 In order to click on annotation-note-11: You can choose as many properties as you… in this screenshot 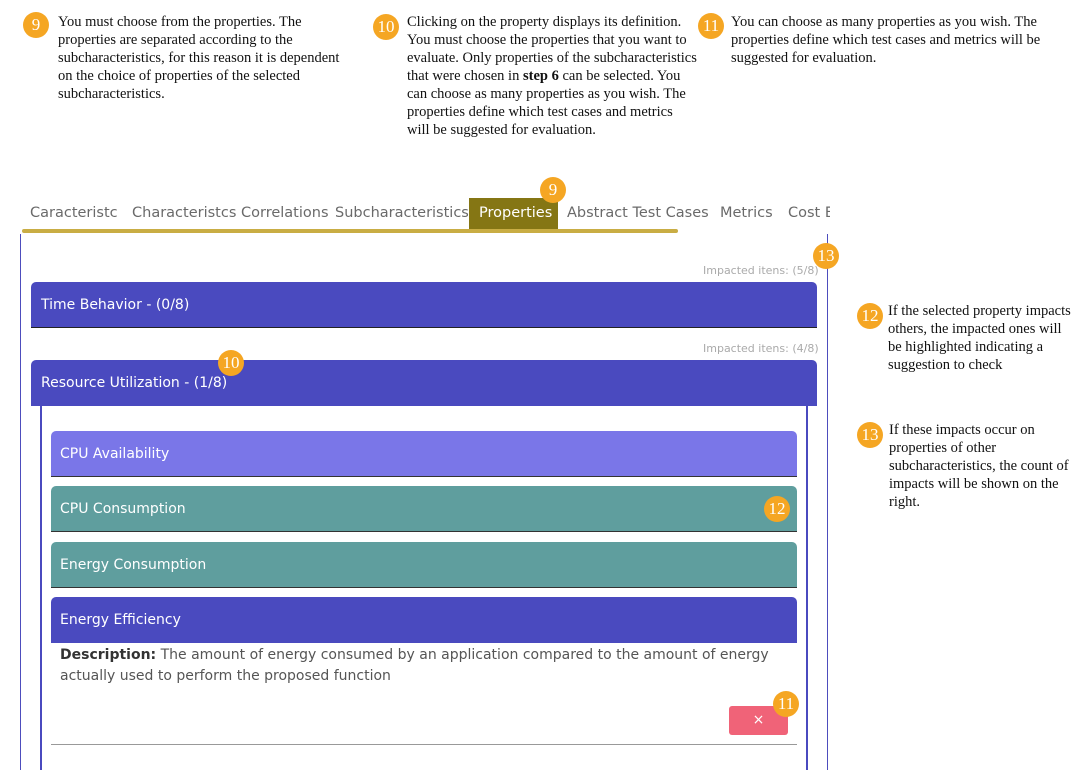, I will do `click(886, 40)`.